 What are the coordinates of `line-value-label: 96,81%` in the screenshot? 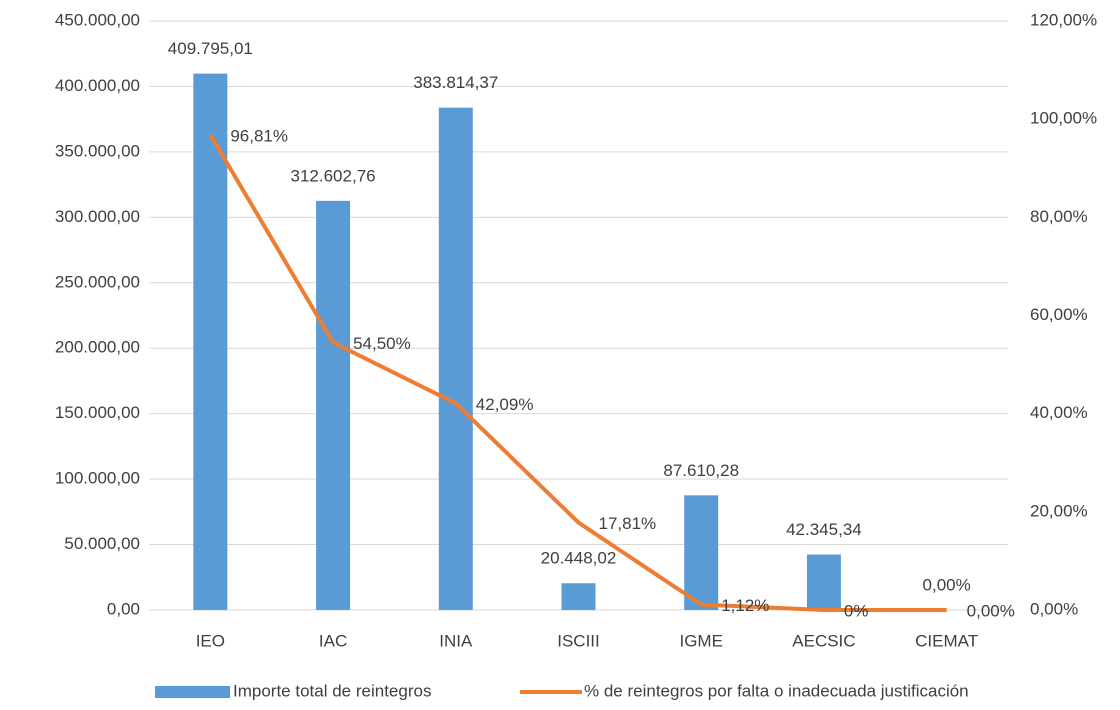 It's located at (259, 135).